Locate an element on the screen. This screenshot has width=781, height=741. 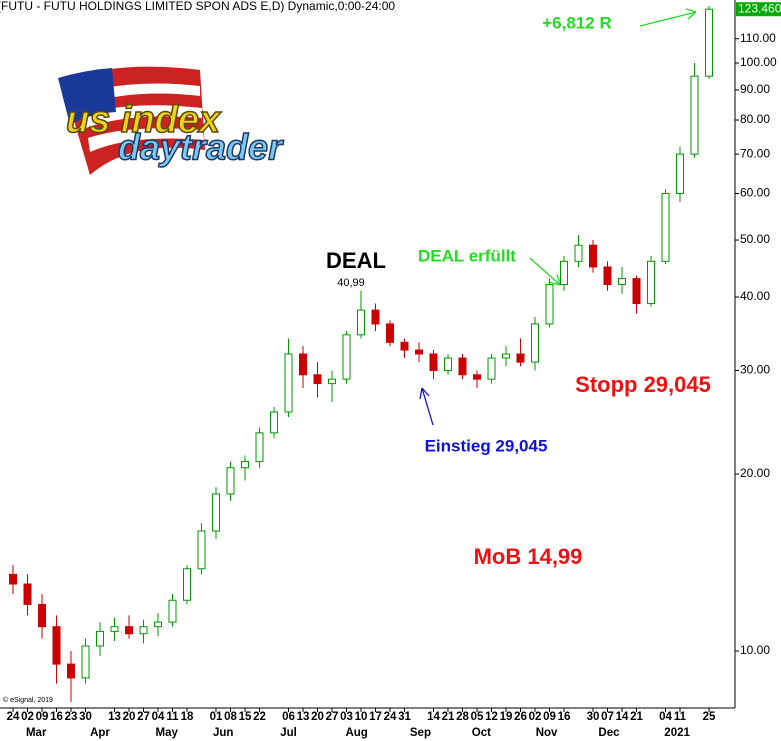
x-tick-label: 20 is located at coordinates (129, 717).